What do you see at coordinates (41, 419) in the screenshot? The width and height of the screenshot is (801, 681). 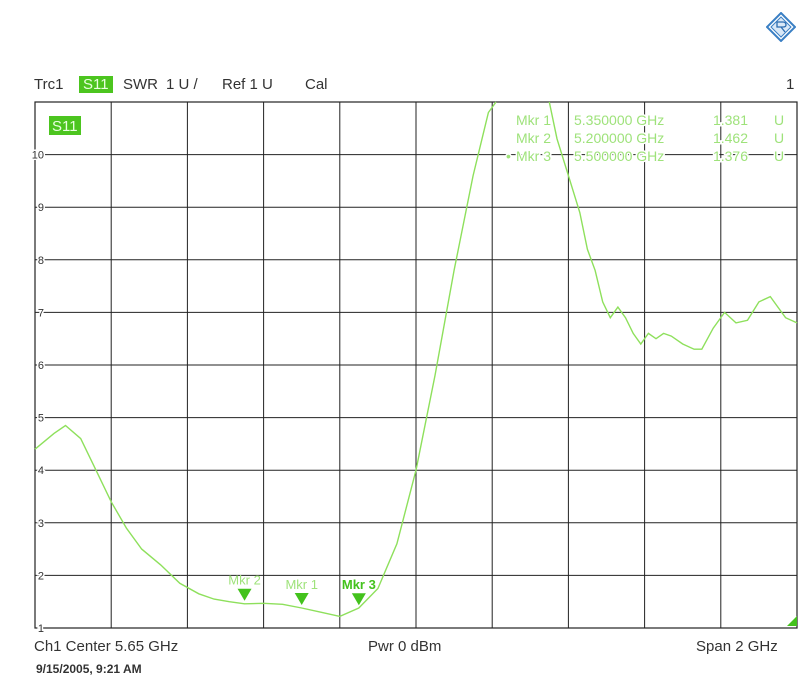 I see `y-tick-label: 5` at bounding box center [41, 419].